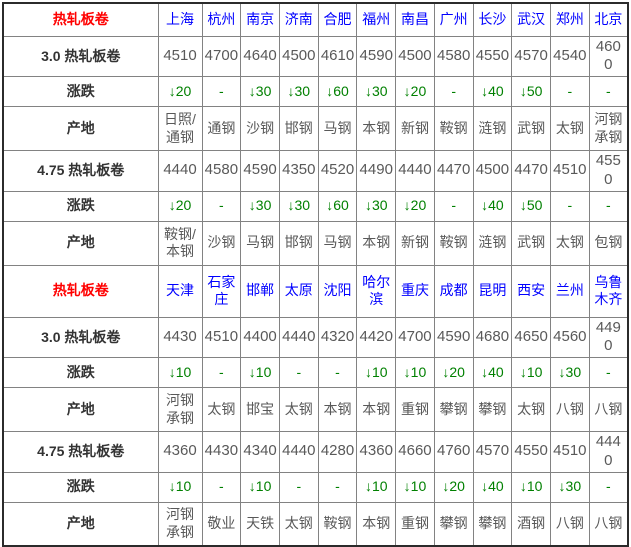  Describe the element at coordinates (298, 19) in the screenshot. I see `city-header: 济南` at that location.